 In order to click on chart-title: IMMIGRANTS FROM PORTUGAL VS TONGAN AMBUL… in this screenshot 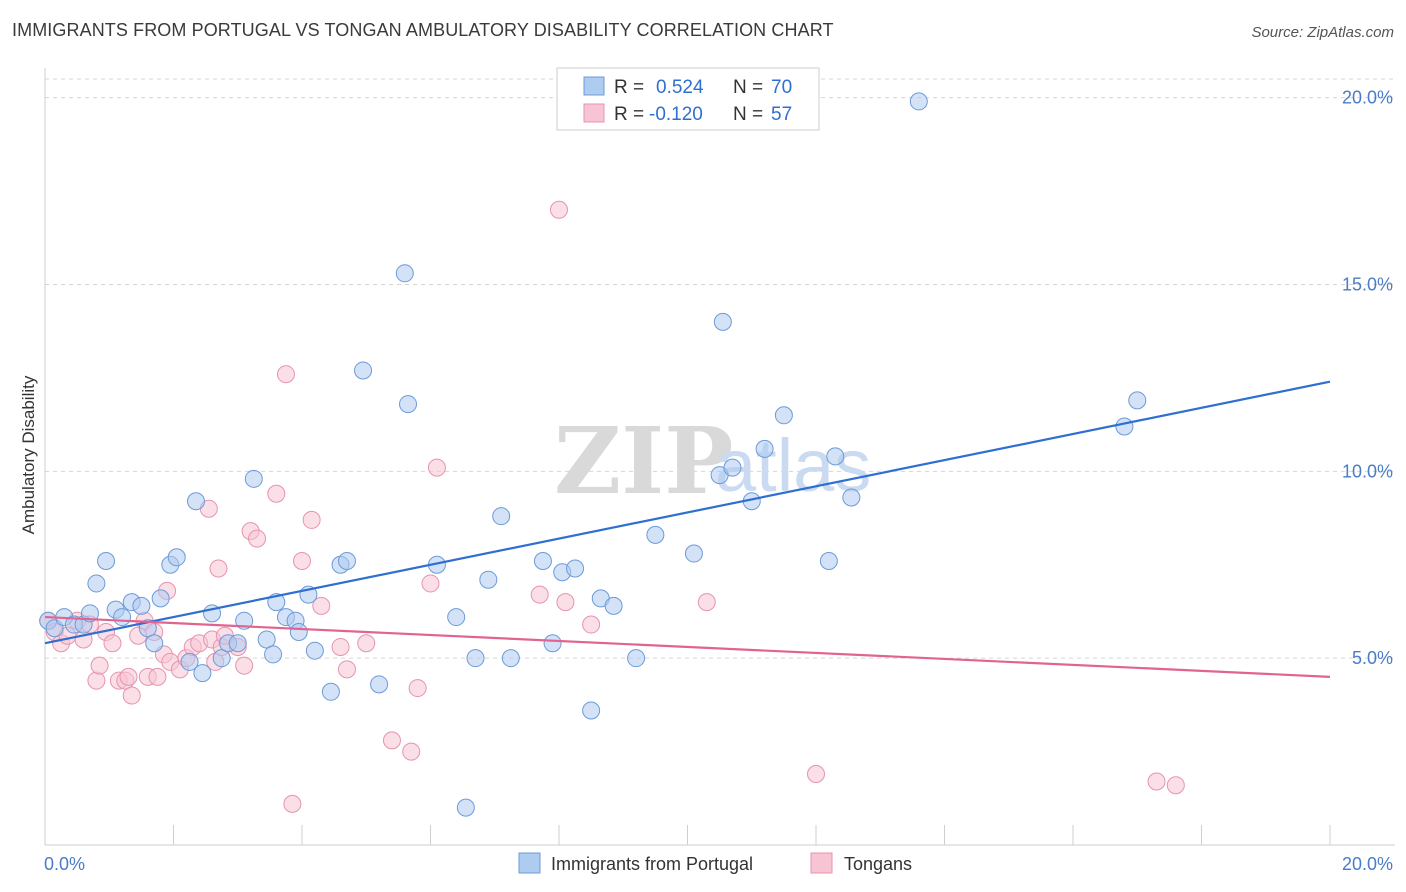, I will do `click(423, 30)`.